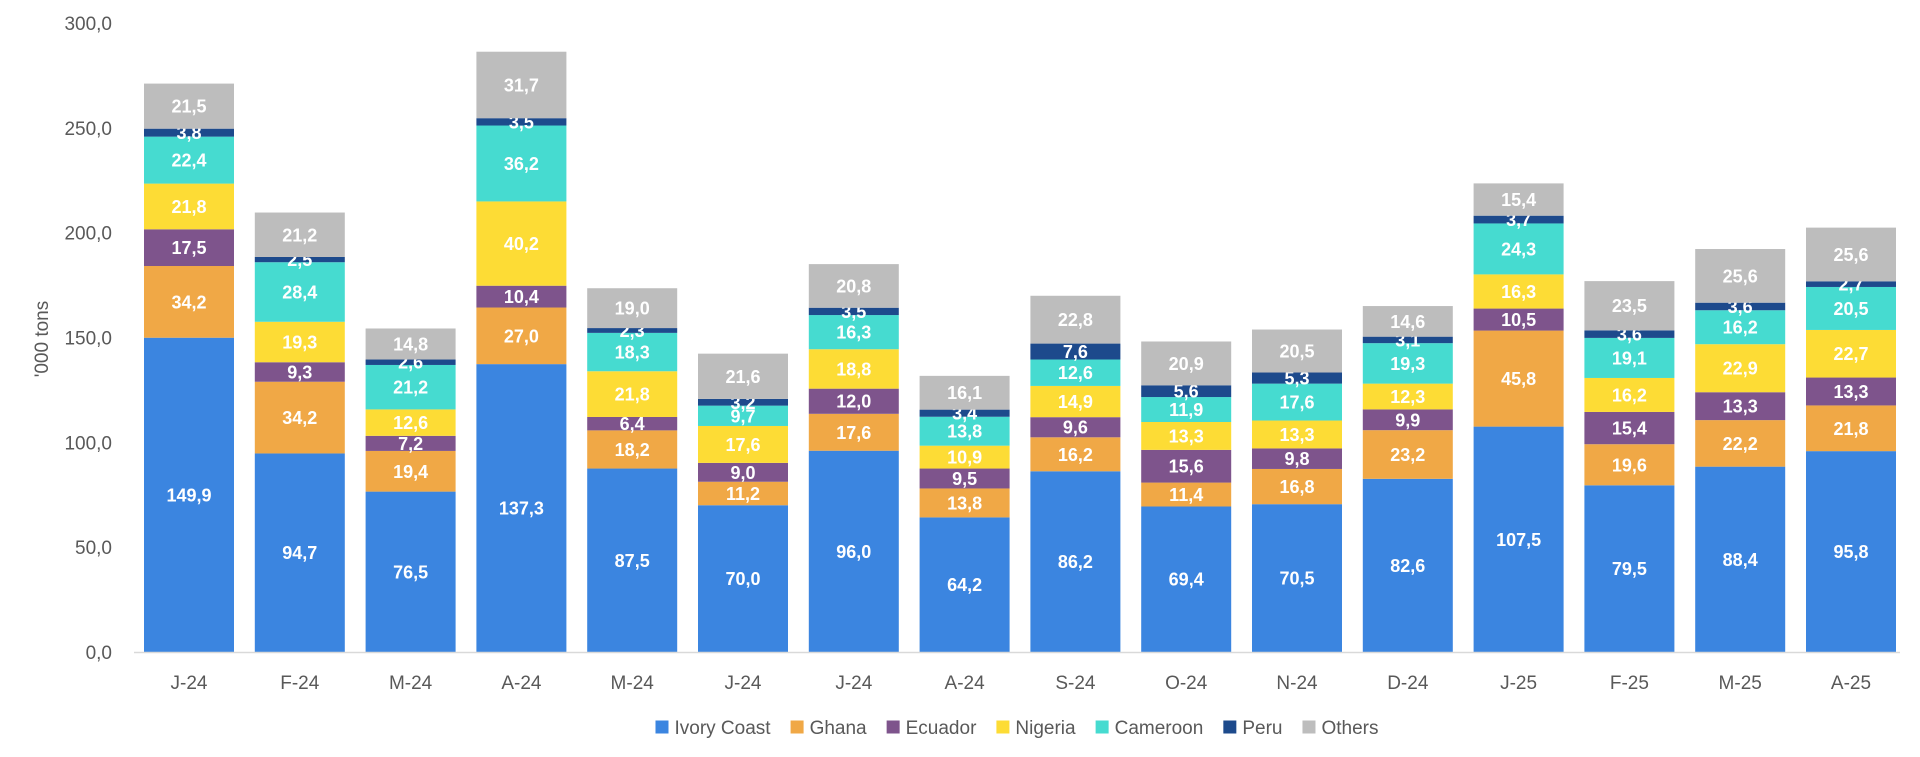  I want to click on data-label: 14,6, so click(1407, 322).